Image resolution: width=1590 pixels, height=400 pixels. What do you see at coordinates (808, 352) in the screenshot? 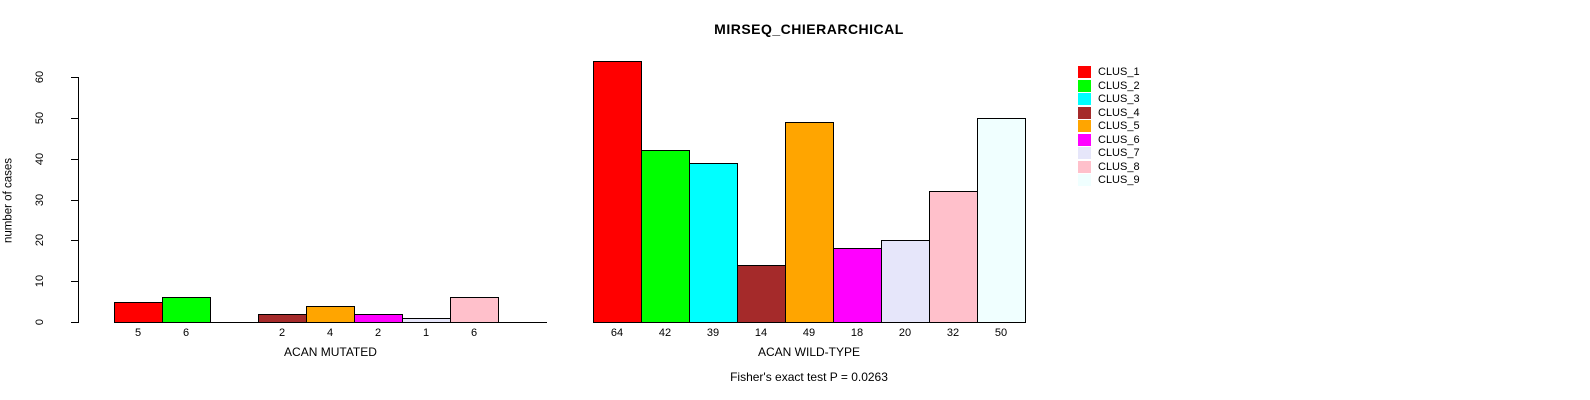
I see `x-axis-label-acan-wild-type: ACAN WILD-TYPE` at bounding box center [808, 352].